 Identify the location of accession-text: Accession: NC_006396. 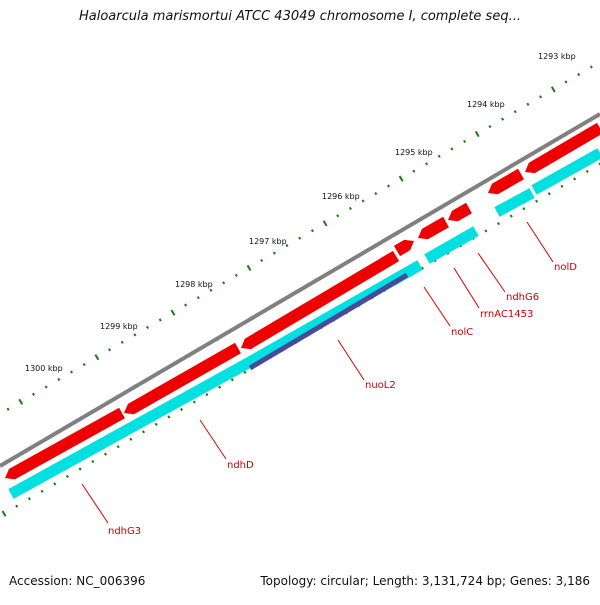
(77, 581).